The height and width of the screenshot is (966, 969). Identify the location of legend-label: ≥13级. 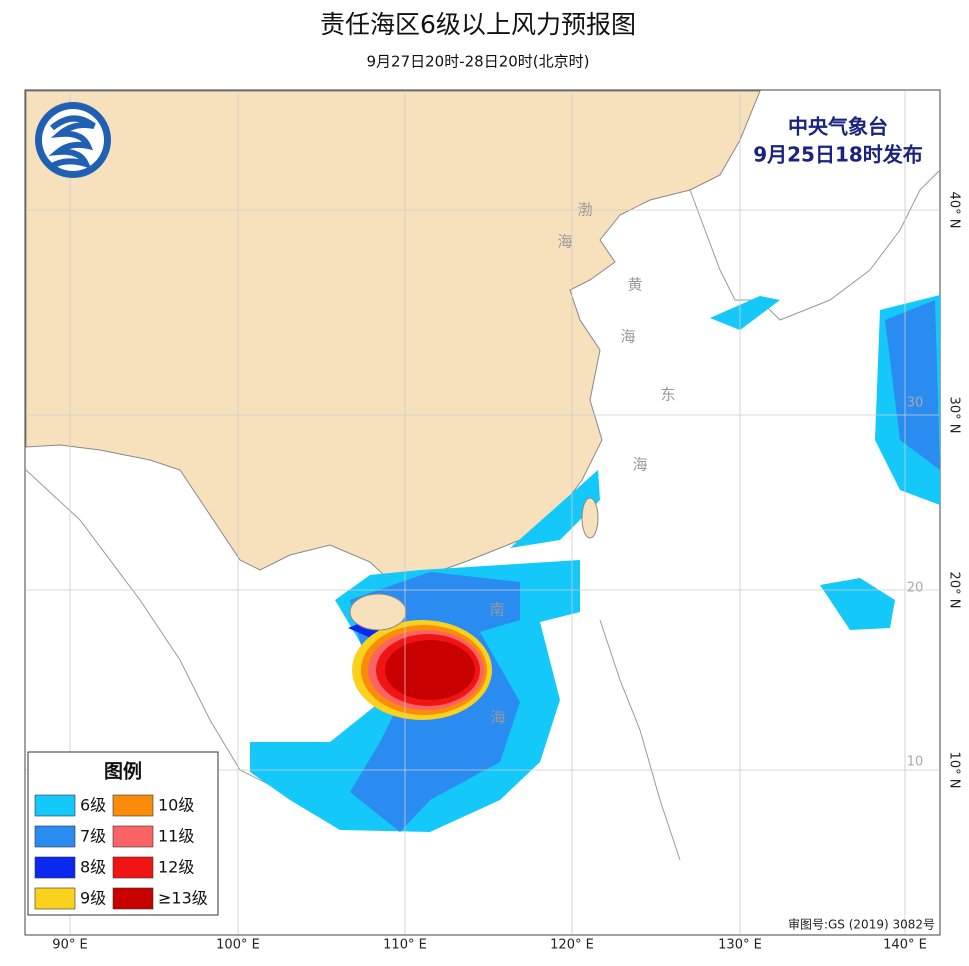
(183, 898).